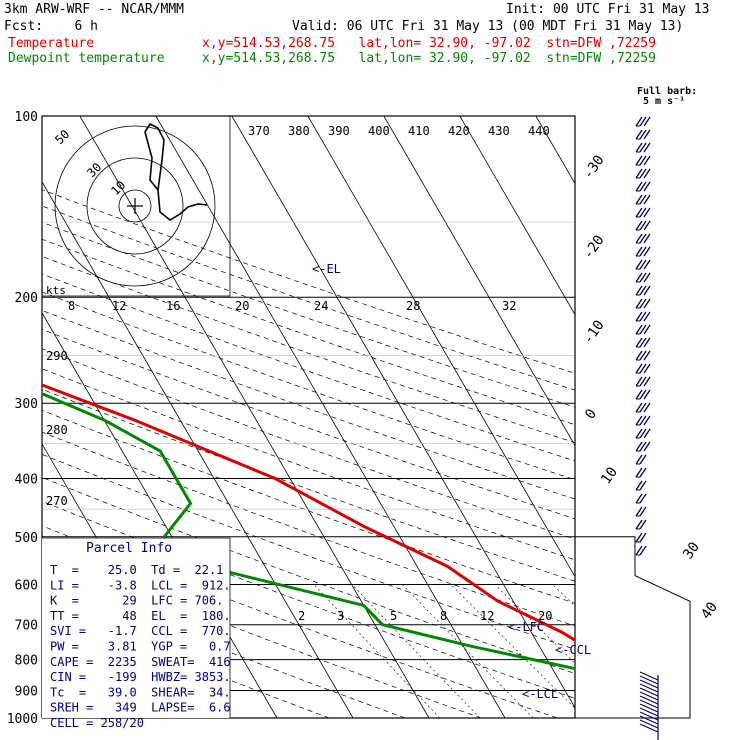  Describe the element at coordinates (26, 585) in the screenshot. I see `pressure-tick-label: 600` at that location.